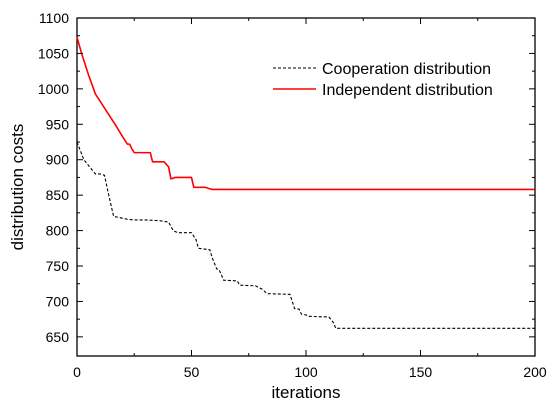 This screenshot has height=405, width=551. Describe the element at coordinates (53, 89) in the screenshot. I see `y-tick-label: 1000` at that location.